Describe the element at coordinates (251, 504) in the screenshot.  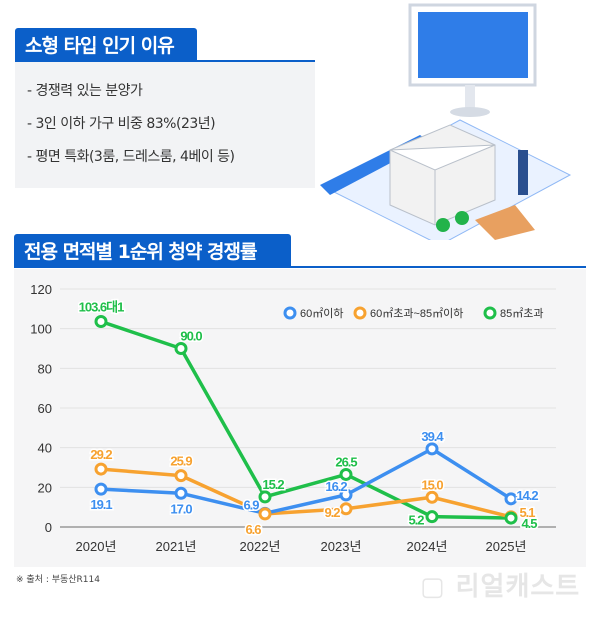
I see `data-label: 6.9` at that location.